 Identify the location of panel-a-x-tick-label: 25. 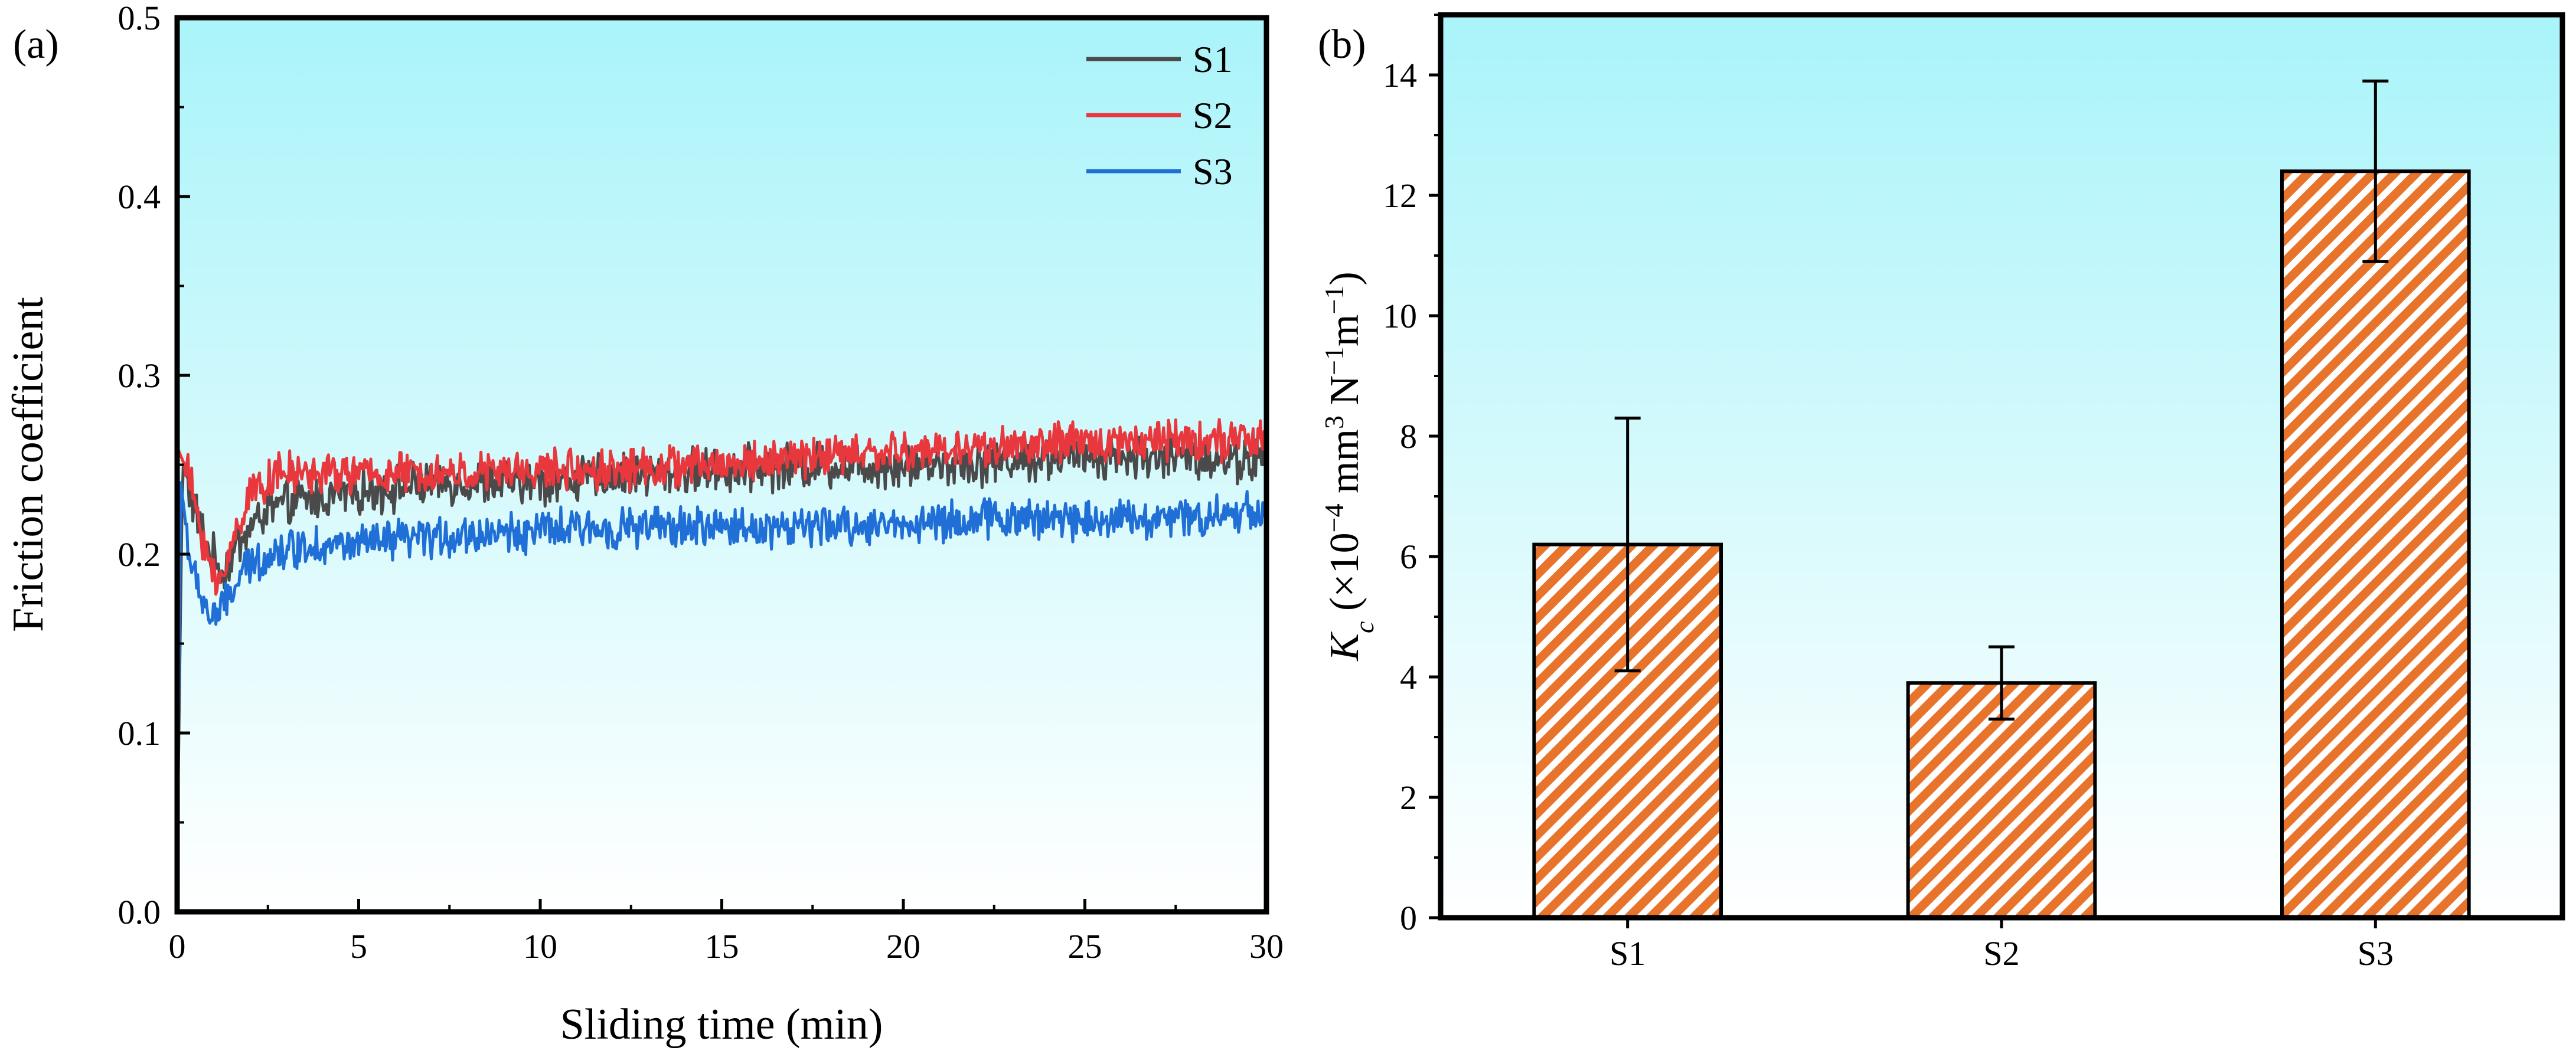
(1085, 947).